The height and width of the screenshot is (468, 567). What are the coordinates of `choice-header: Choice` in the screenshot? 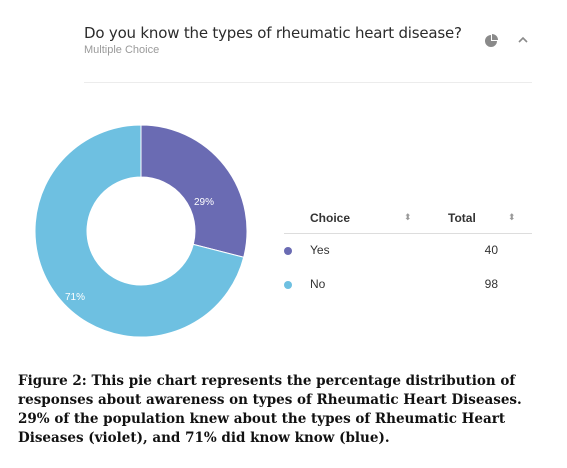 It's located at (330, 218).